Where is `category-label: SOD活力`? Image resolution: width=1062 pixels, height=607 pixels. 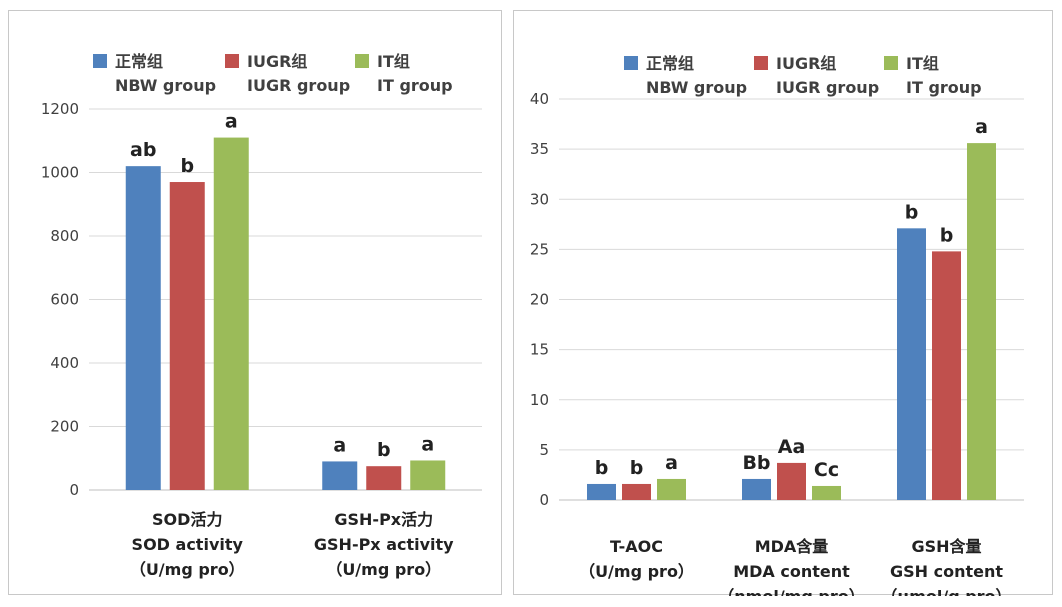
category-label: SOD活力 is located at coordinates (187, 519).